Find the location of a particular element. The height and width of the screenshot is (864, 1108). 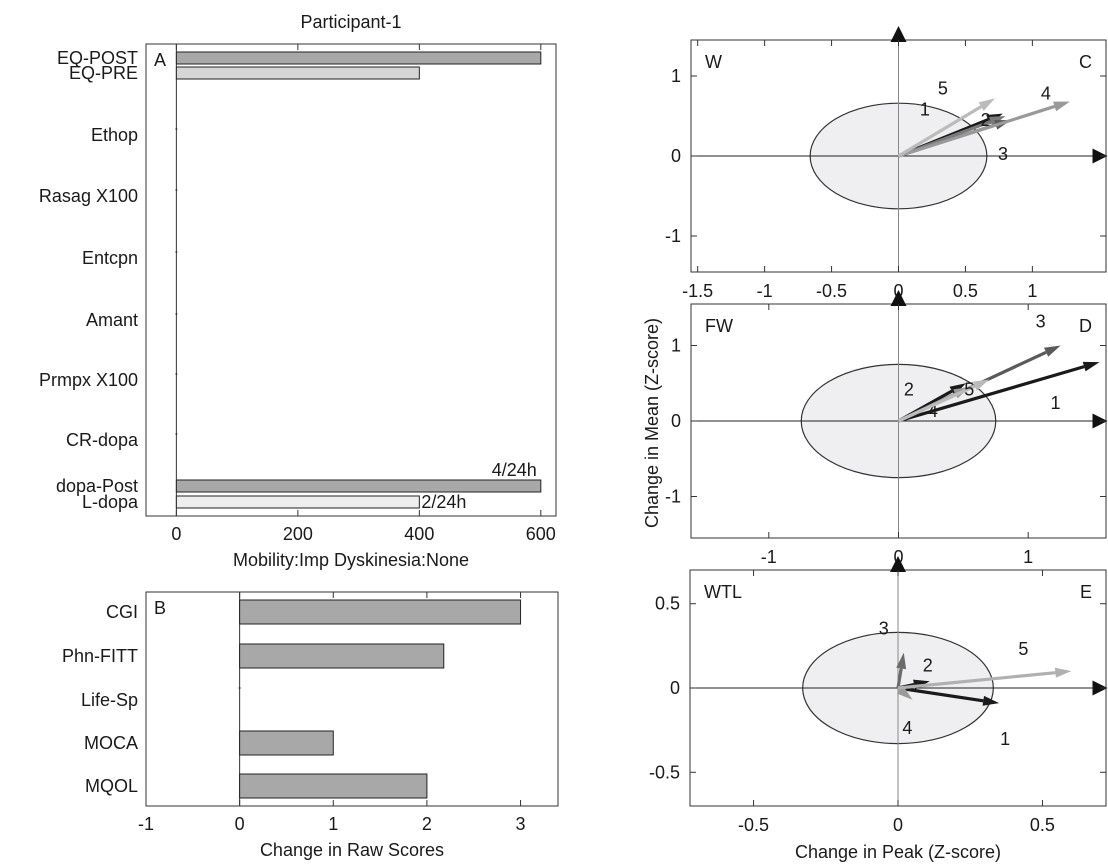

category-label: Ethop is located at coordinates (114, 135).